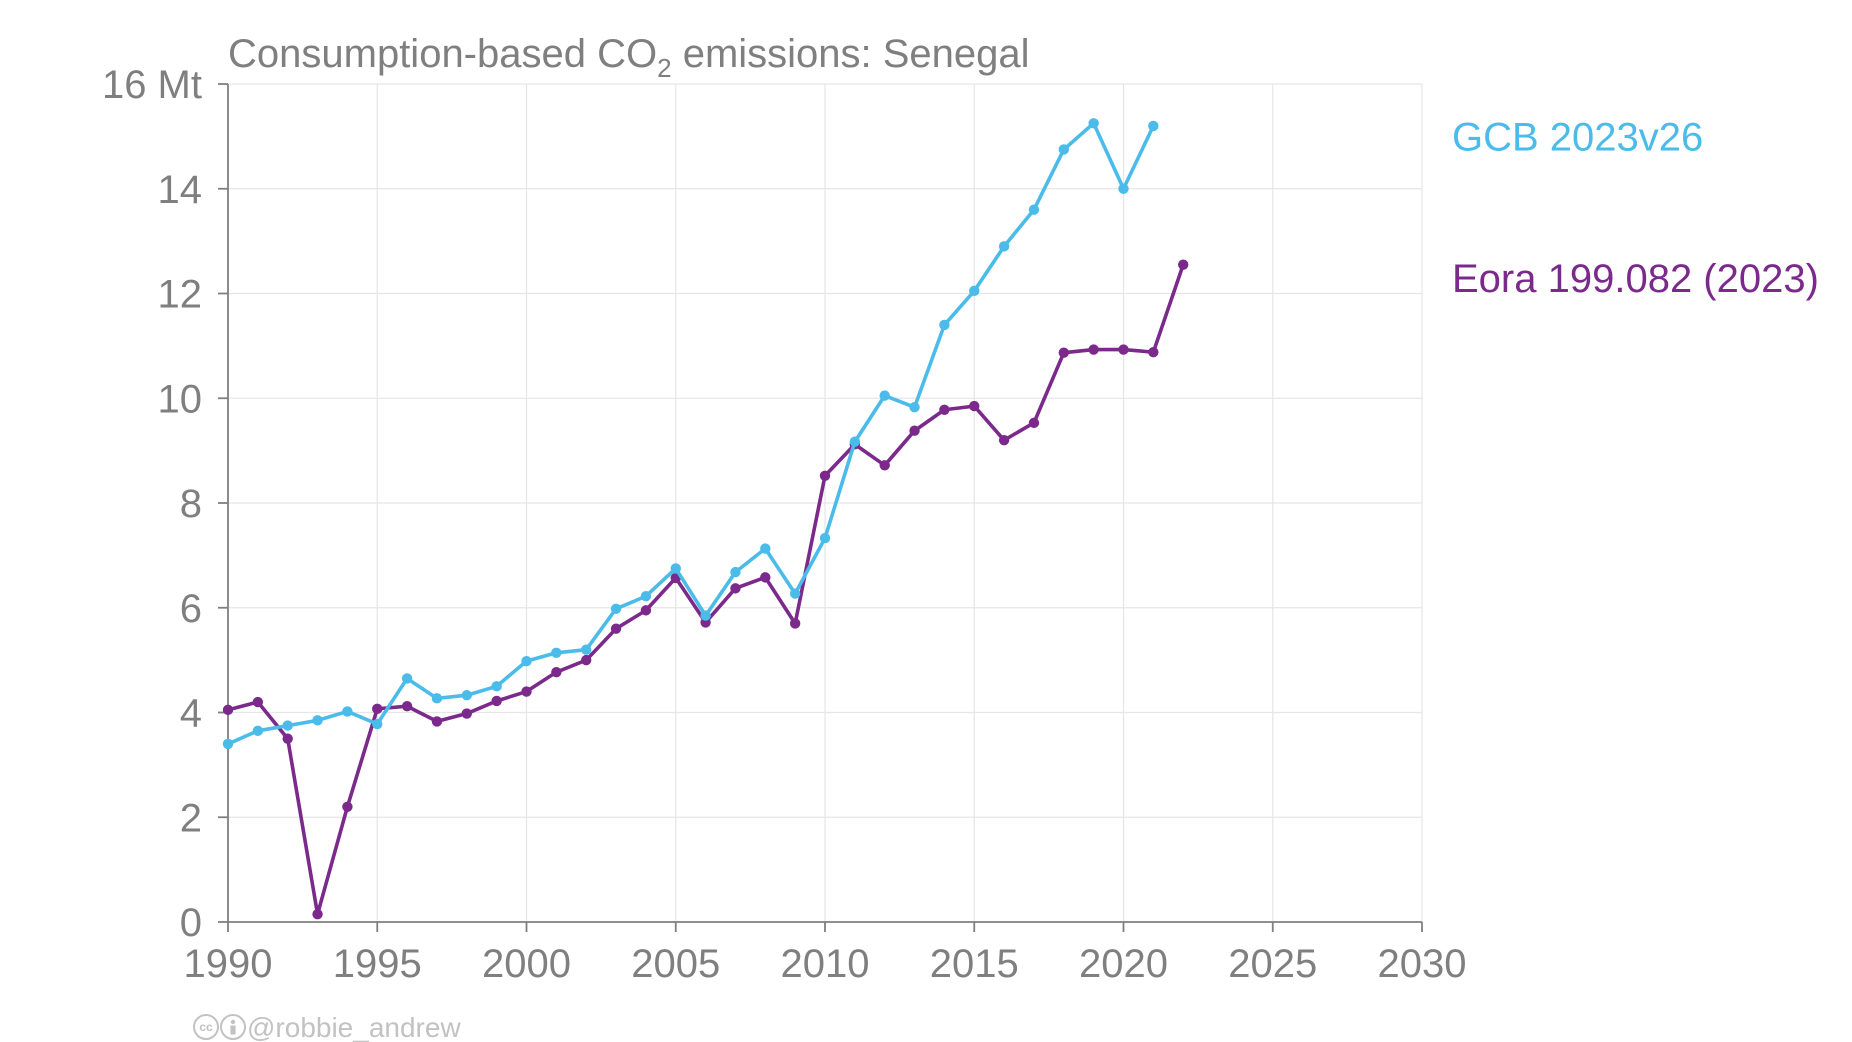 The width and height of the screenshot is (1852, 1042). Describe the element at coordinates (1272, 964) in the screenshot. I see `x-tick-label: 2025` at that location.